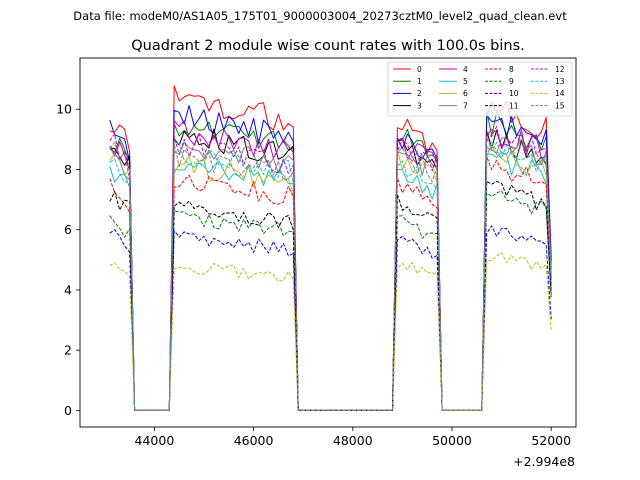  Describe the element at coordinates (68, 289) in the screenshot. I see `y-tick-label: 4` at that location.